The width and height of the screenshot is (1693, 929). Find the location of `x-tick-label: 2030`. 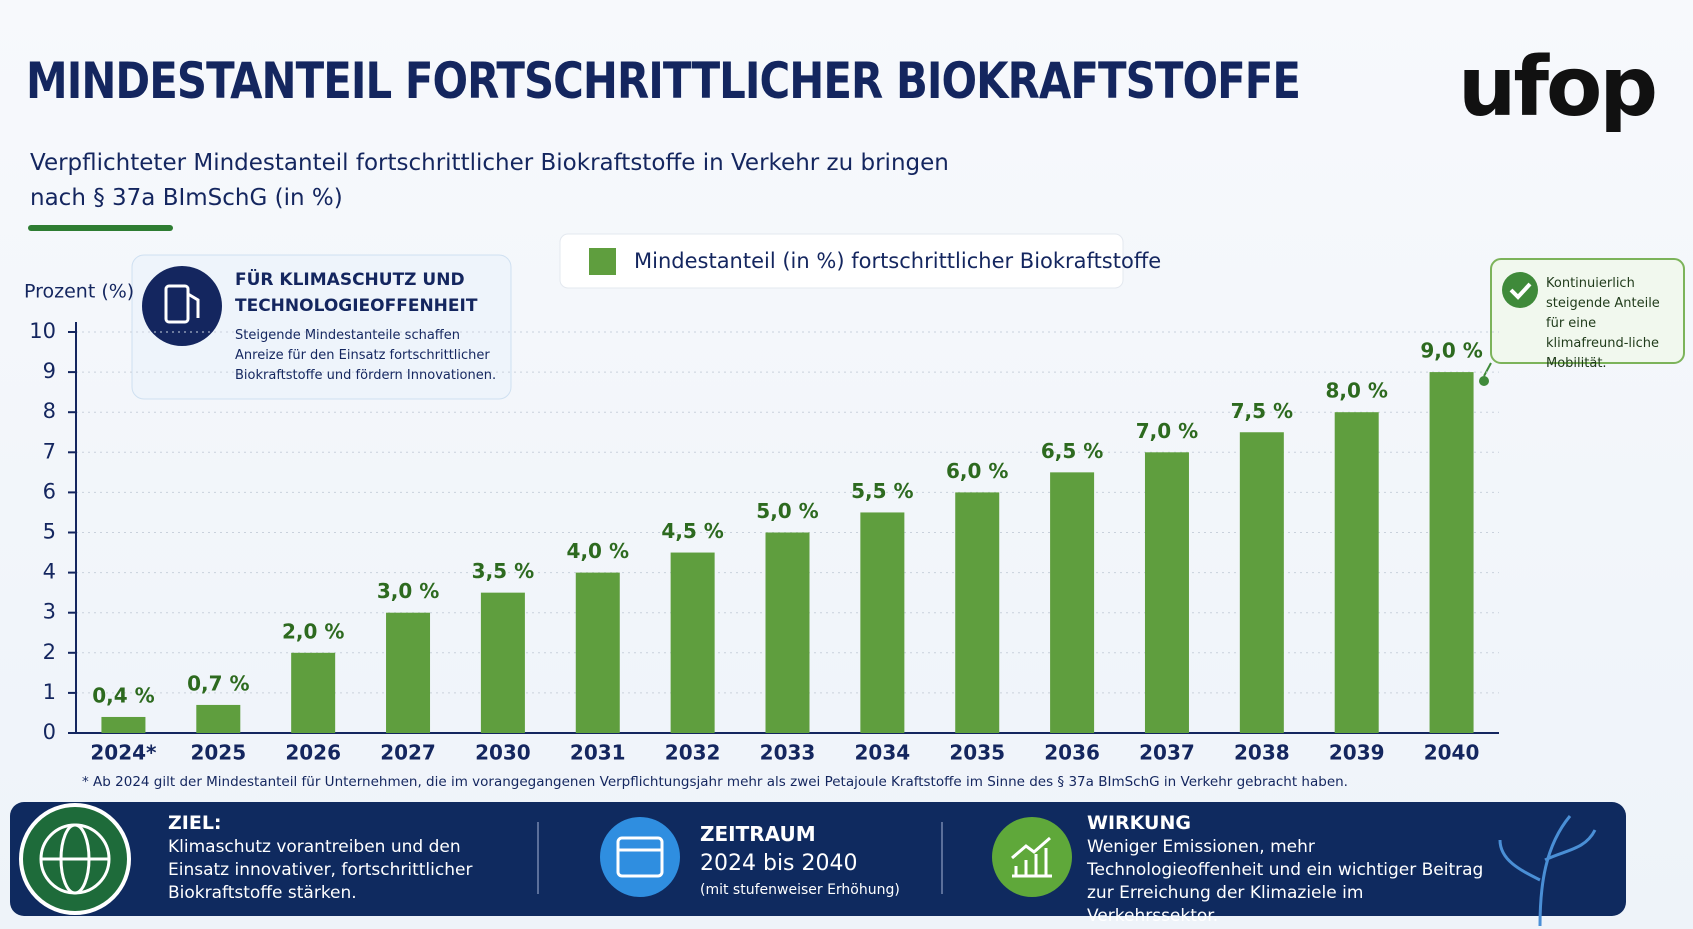

x-tick-label: 2030 is located at coordinates (503, 753).